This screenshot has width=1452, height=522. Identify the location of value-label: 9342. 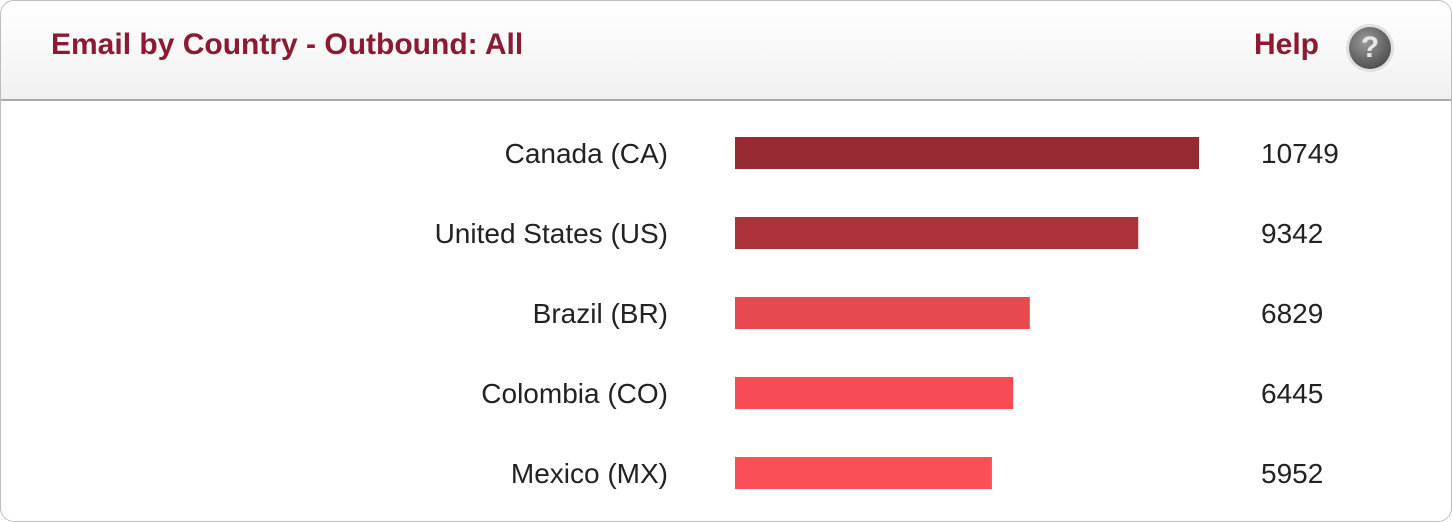
(1292, 233).